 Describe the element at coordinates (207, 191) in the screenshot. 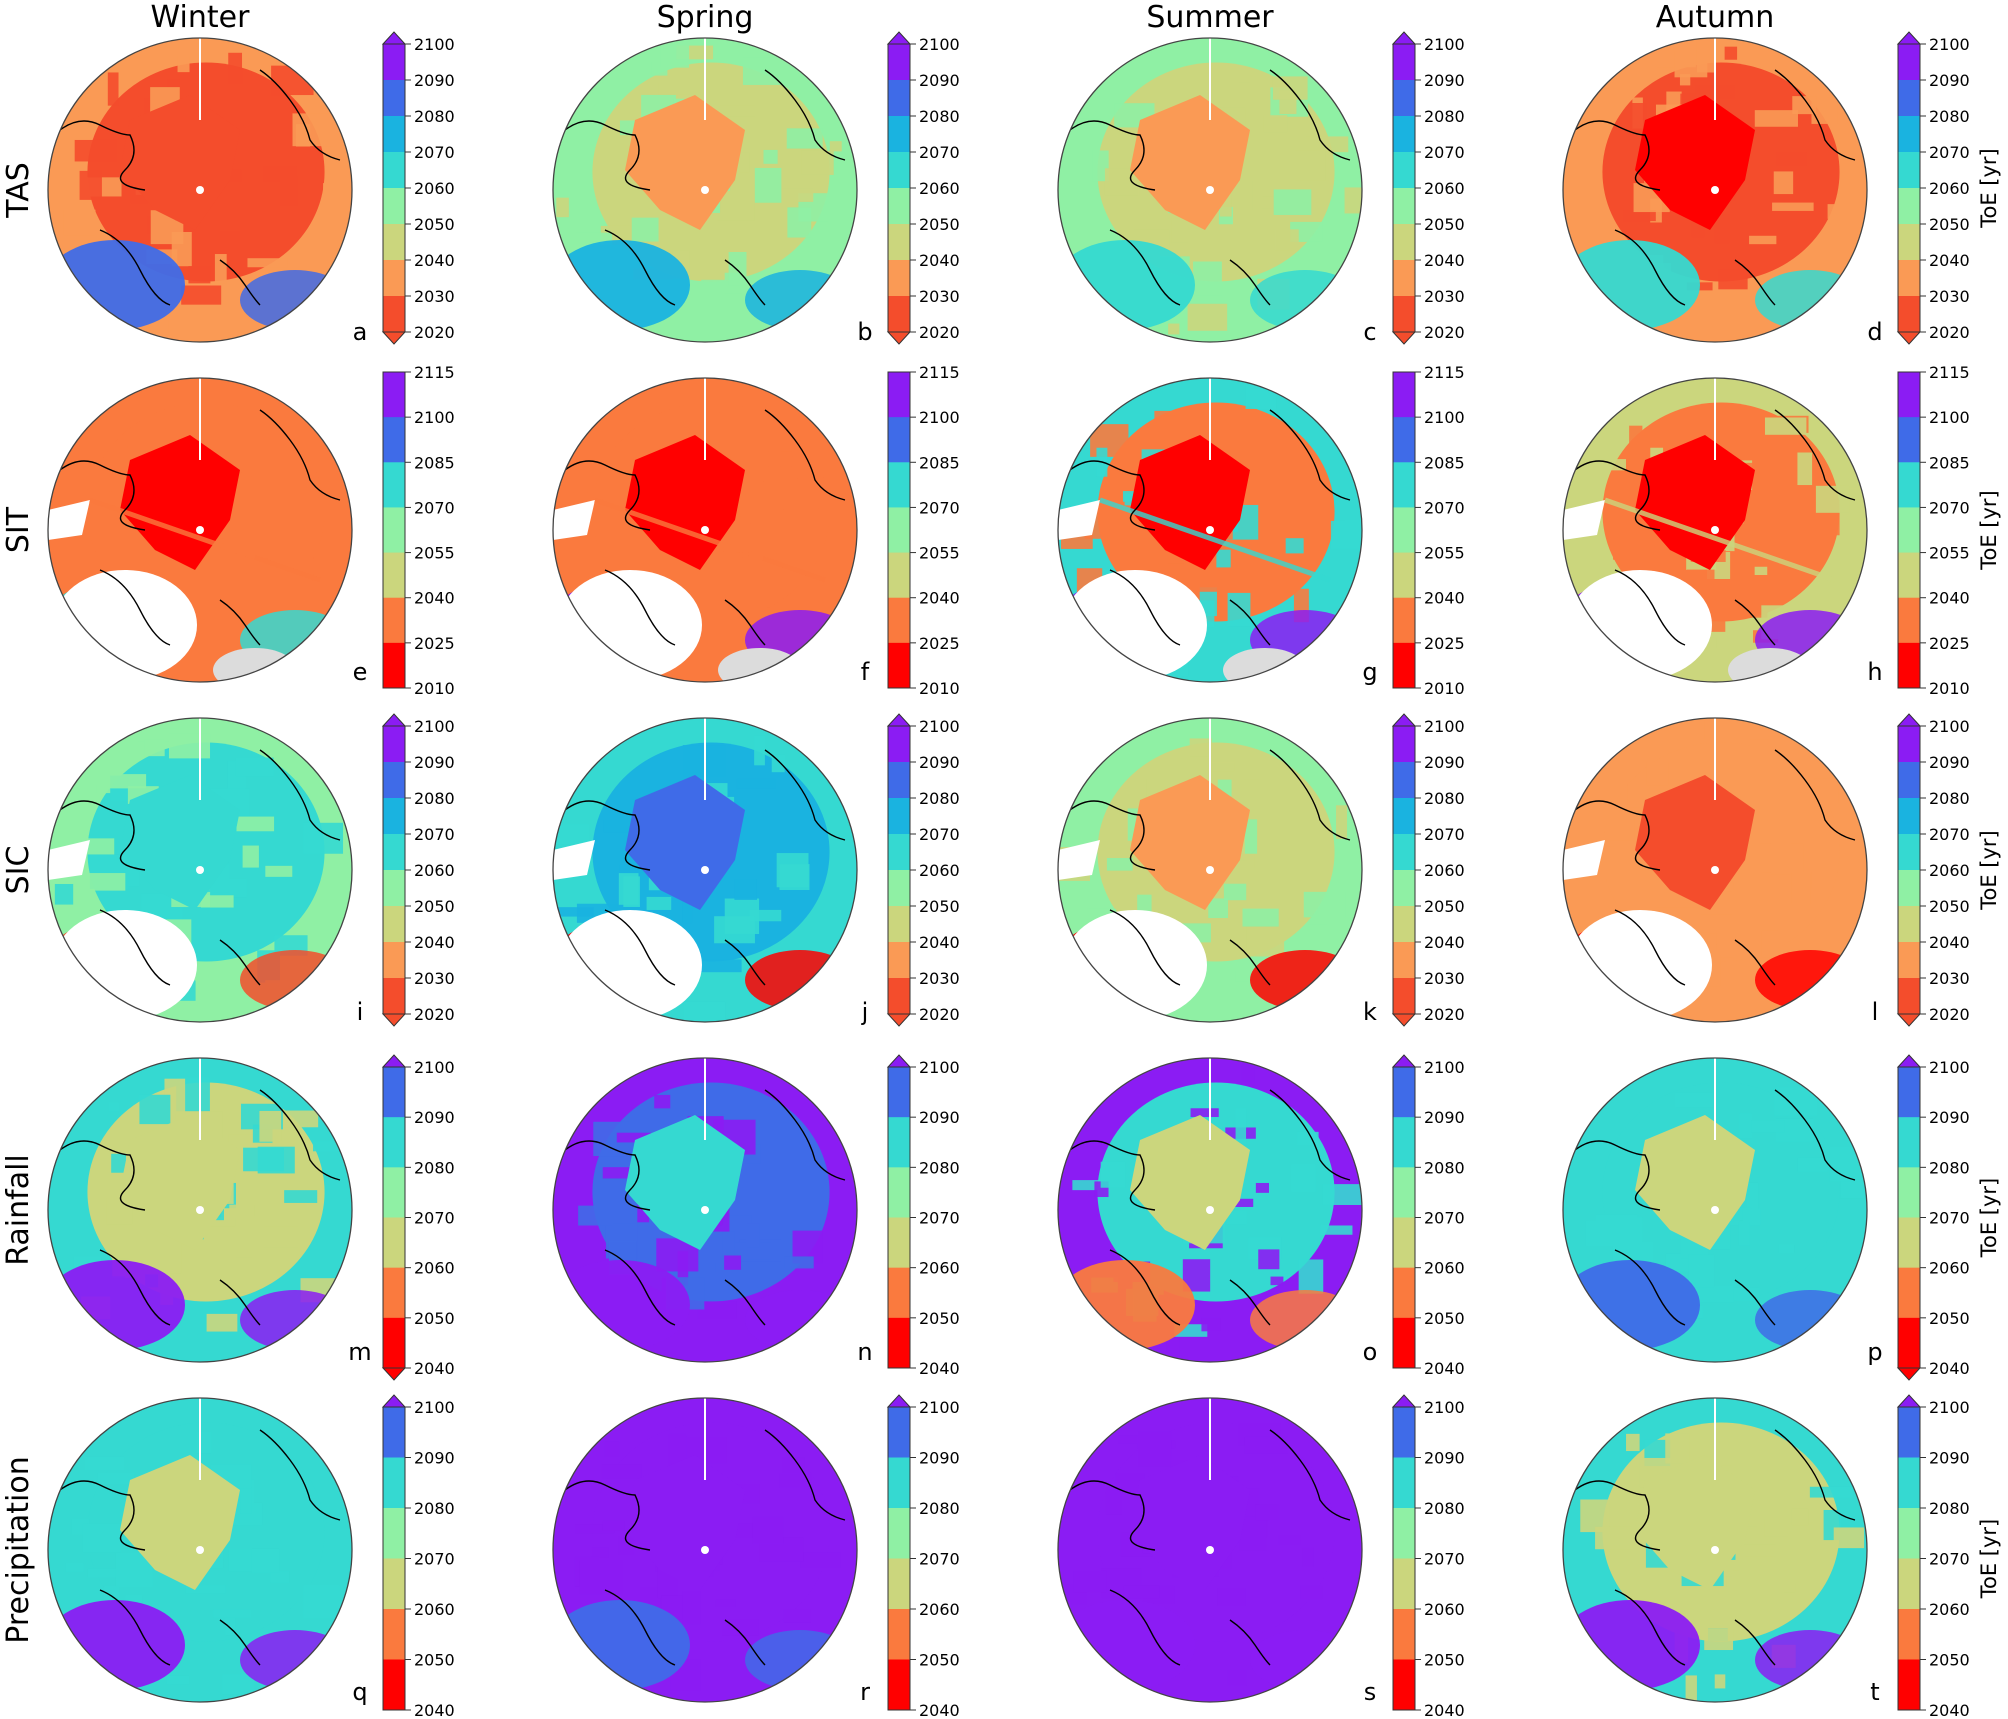

I see `map-tas-winter: a` at that location.